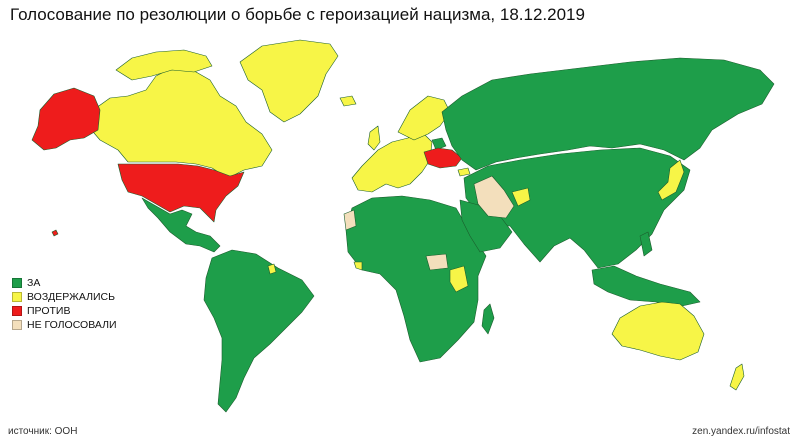  What do you see at coordinates (164, 65) in the screenshot?
I see `region-canada-islands` at bounding box center [164, 65].